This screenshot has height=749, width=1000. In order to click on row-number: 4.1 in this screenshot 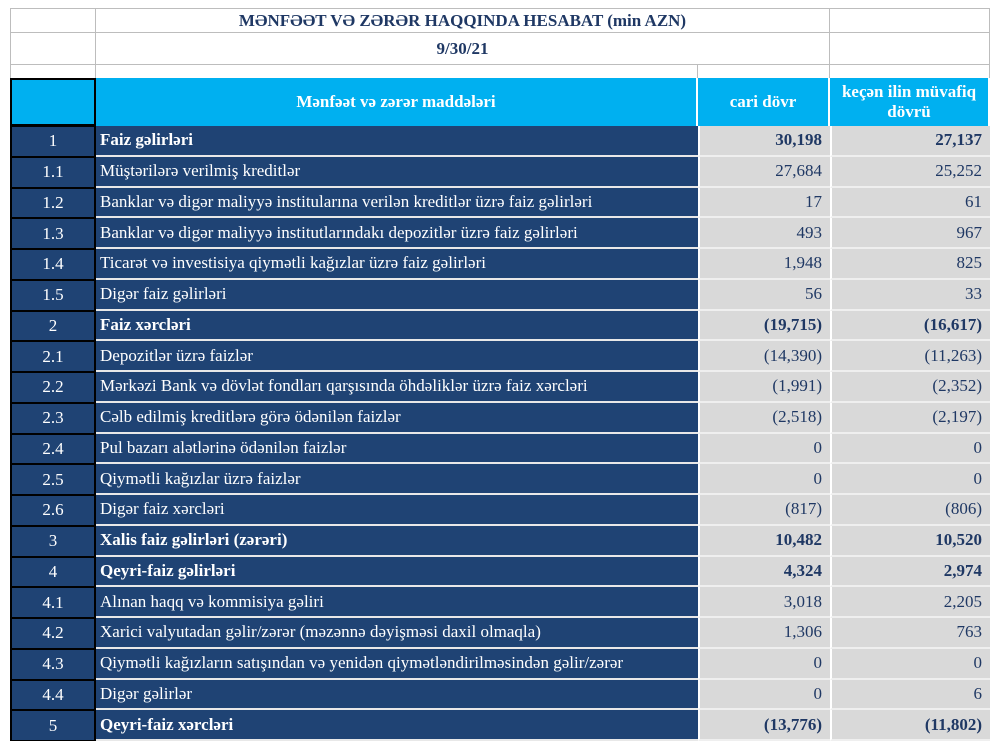, I will do `click(53, 602)`.